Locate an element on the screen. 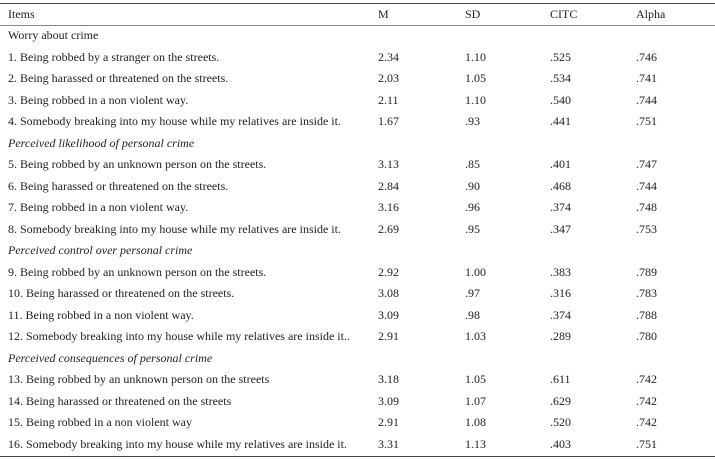  stat-cell: .789 is located at coordinates (646, 271).